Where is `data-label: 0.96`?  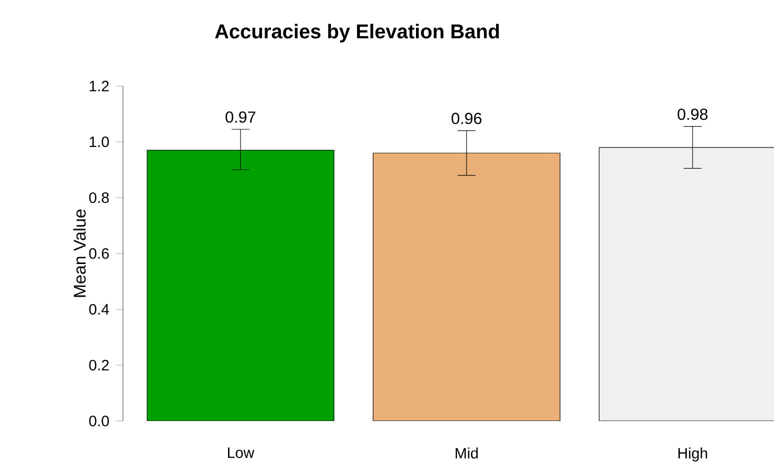 data-label: 0.96 is located at coordinates (467, 118).